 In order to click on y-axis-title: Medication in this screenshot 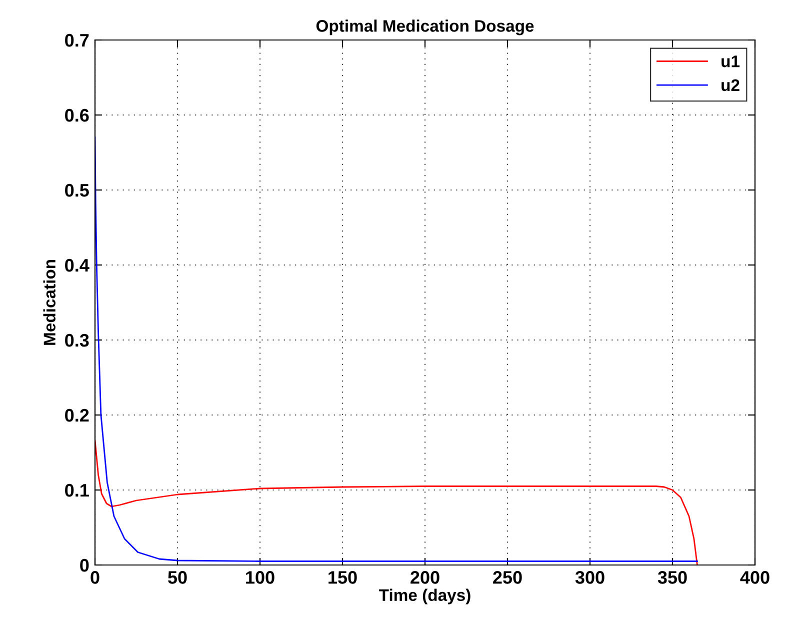, I will do `click(49, 302)`.